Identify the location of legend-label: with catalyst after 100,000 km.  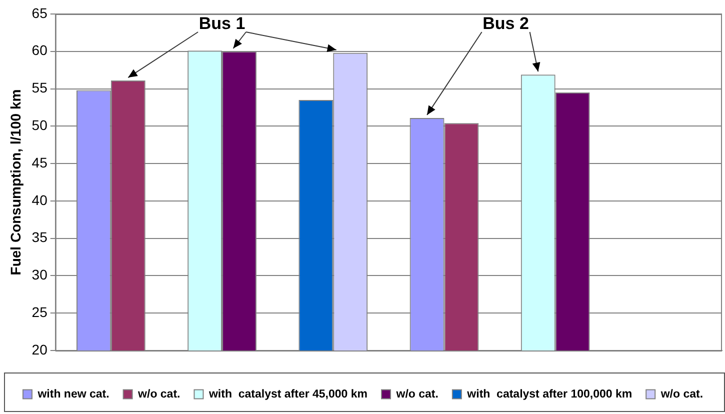
(549, 394).